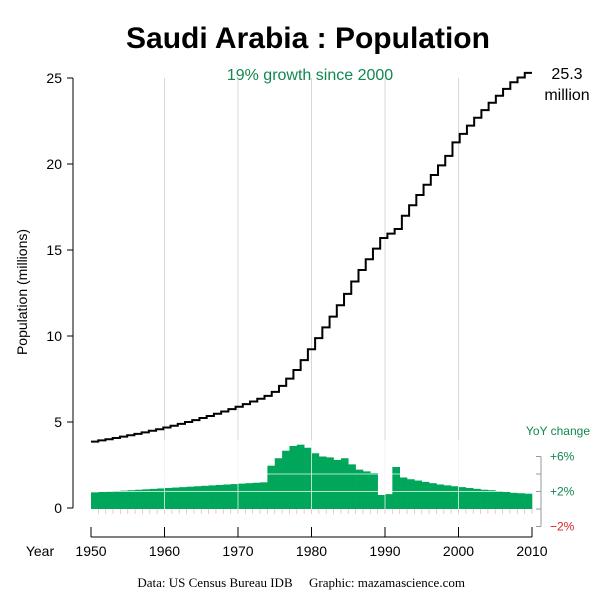 The height and width of the screenshot is (600, 600). I want to click on yoy-bar-2008, so click(513, 500).